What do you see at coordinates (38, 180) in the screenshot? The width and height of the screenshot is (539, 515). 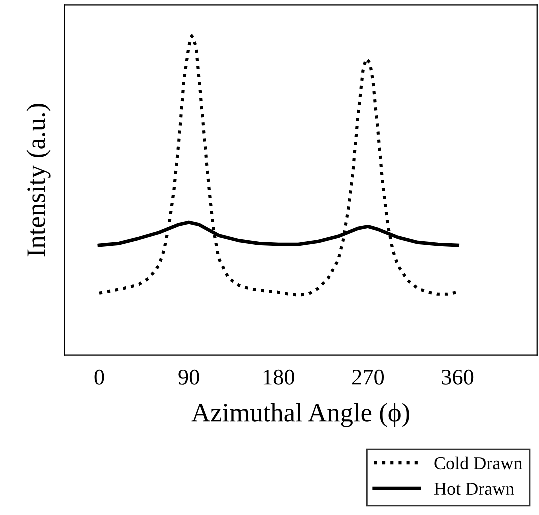 I see `y-axis-title: Intensity (a.u.)` at bounding box center [38, 180].